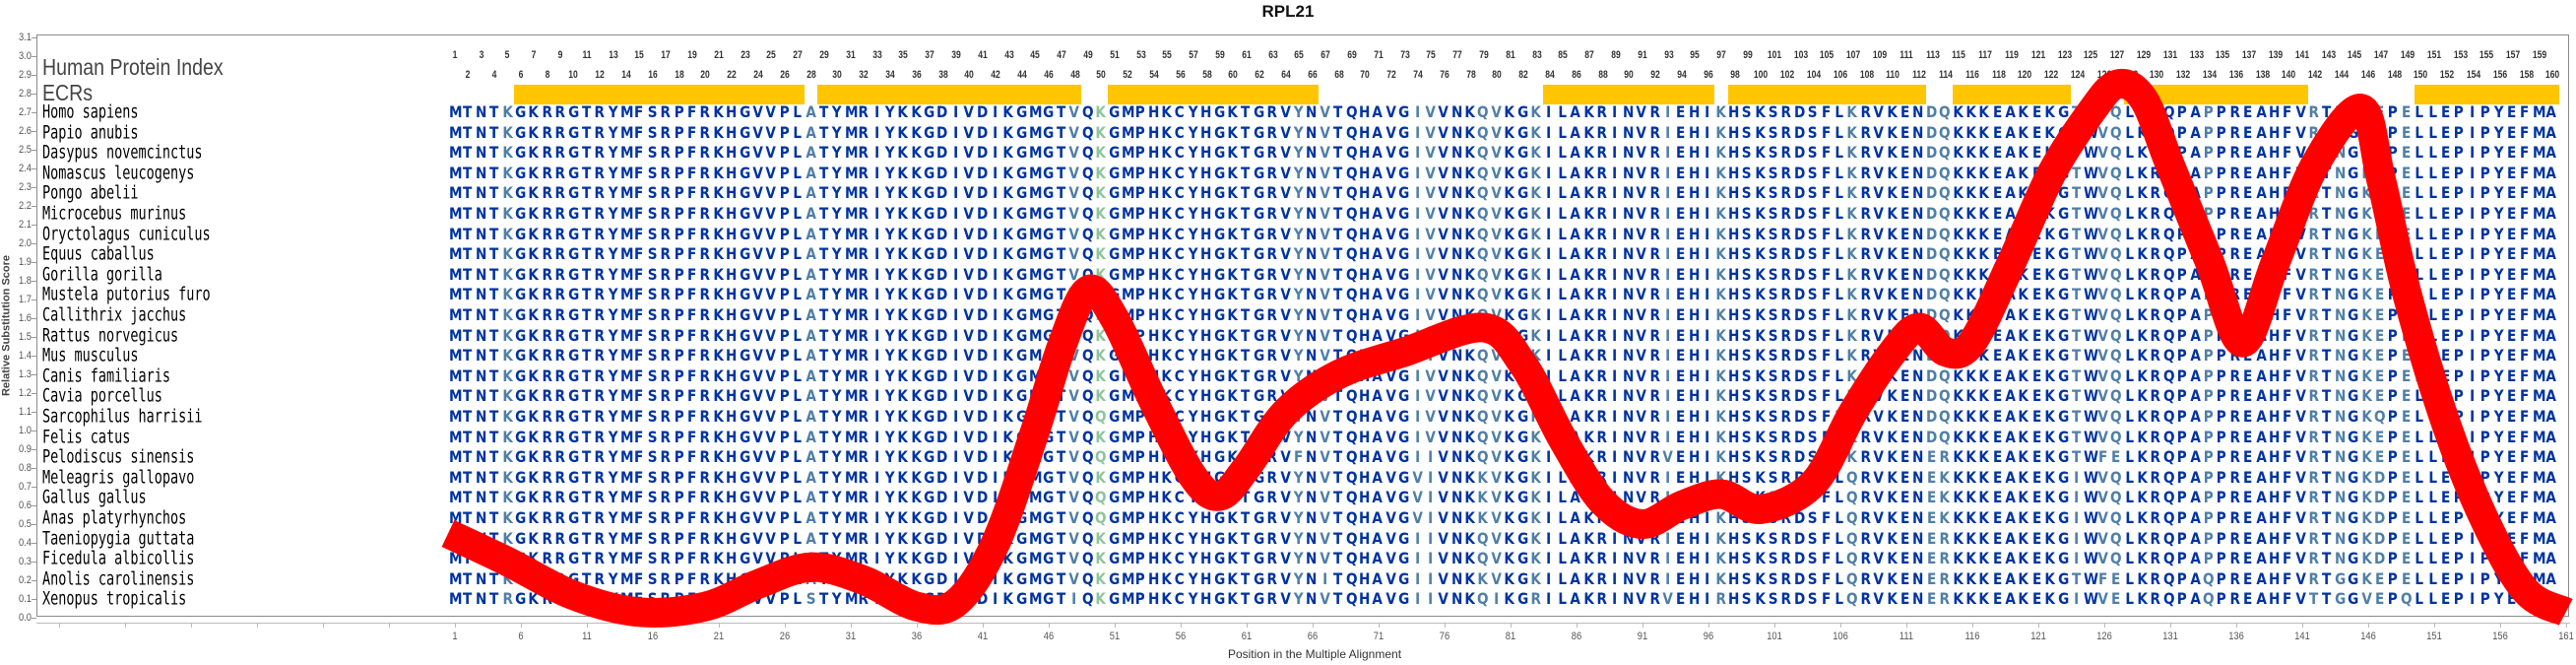  What do you see at coordinates (2419, 518) in the screenshot?
I see `residue: L` at bounding box center [2419, 518].